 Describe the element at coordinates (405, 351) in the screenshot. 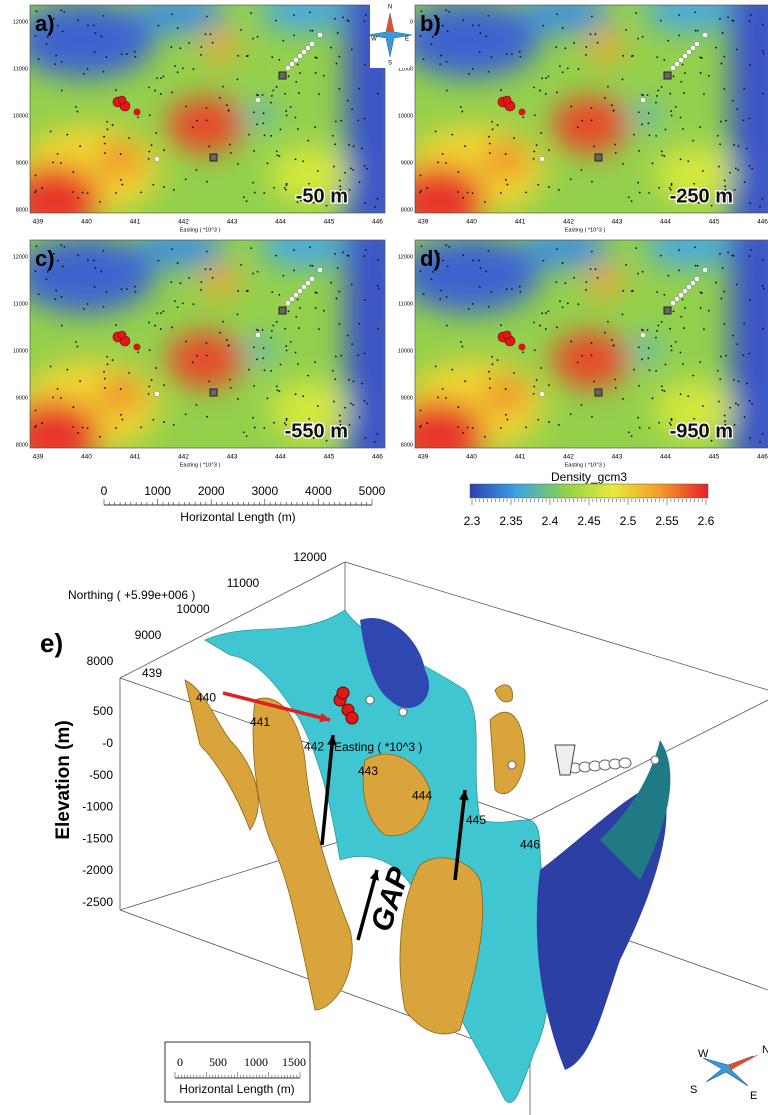

I see `y-tick-label: 10000` at that location.